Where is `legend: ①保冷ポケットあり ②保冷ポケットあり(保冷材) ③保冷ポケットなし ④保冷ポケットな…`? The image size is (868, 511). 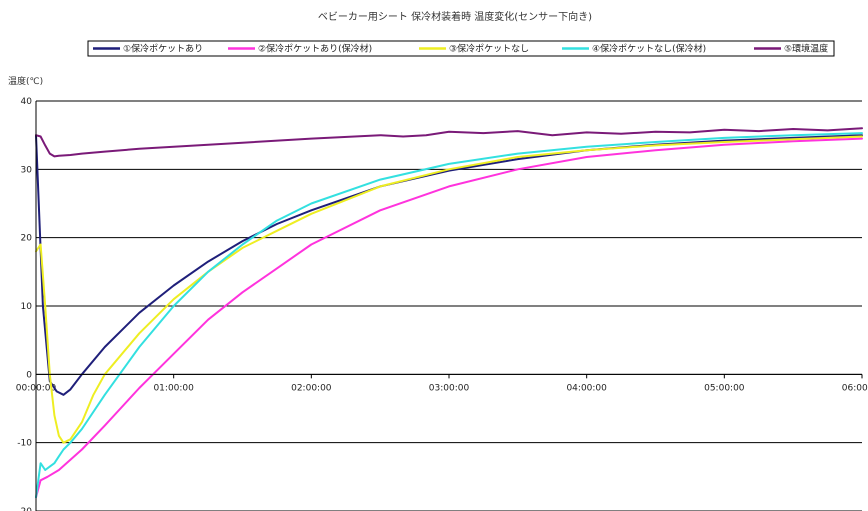
legend: ①保冷ポケットあり ②保冷ポケットあり(保冷材) ③保冷ポケットなし ④保冷ポケットな… is located at coordinates (461, 48).